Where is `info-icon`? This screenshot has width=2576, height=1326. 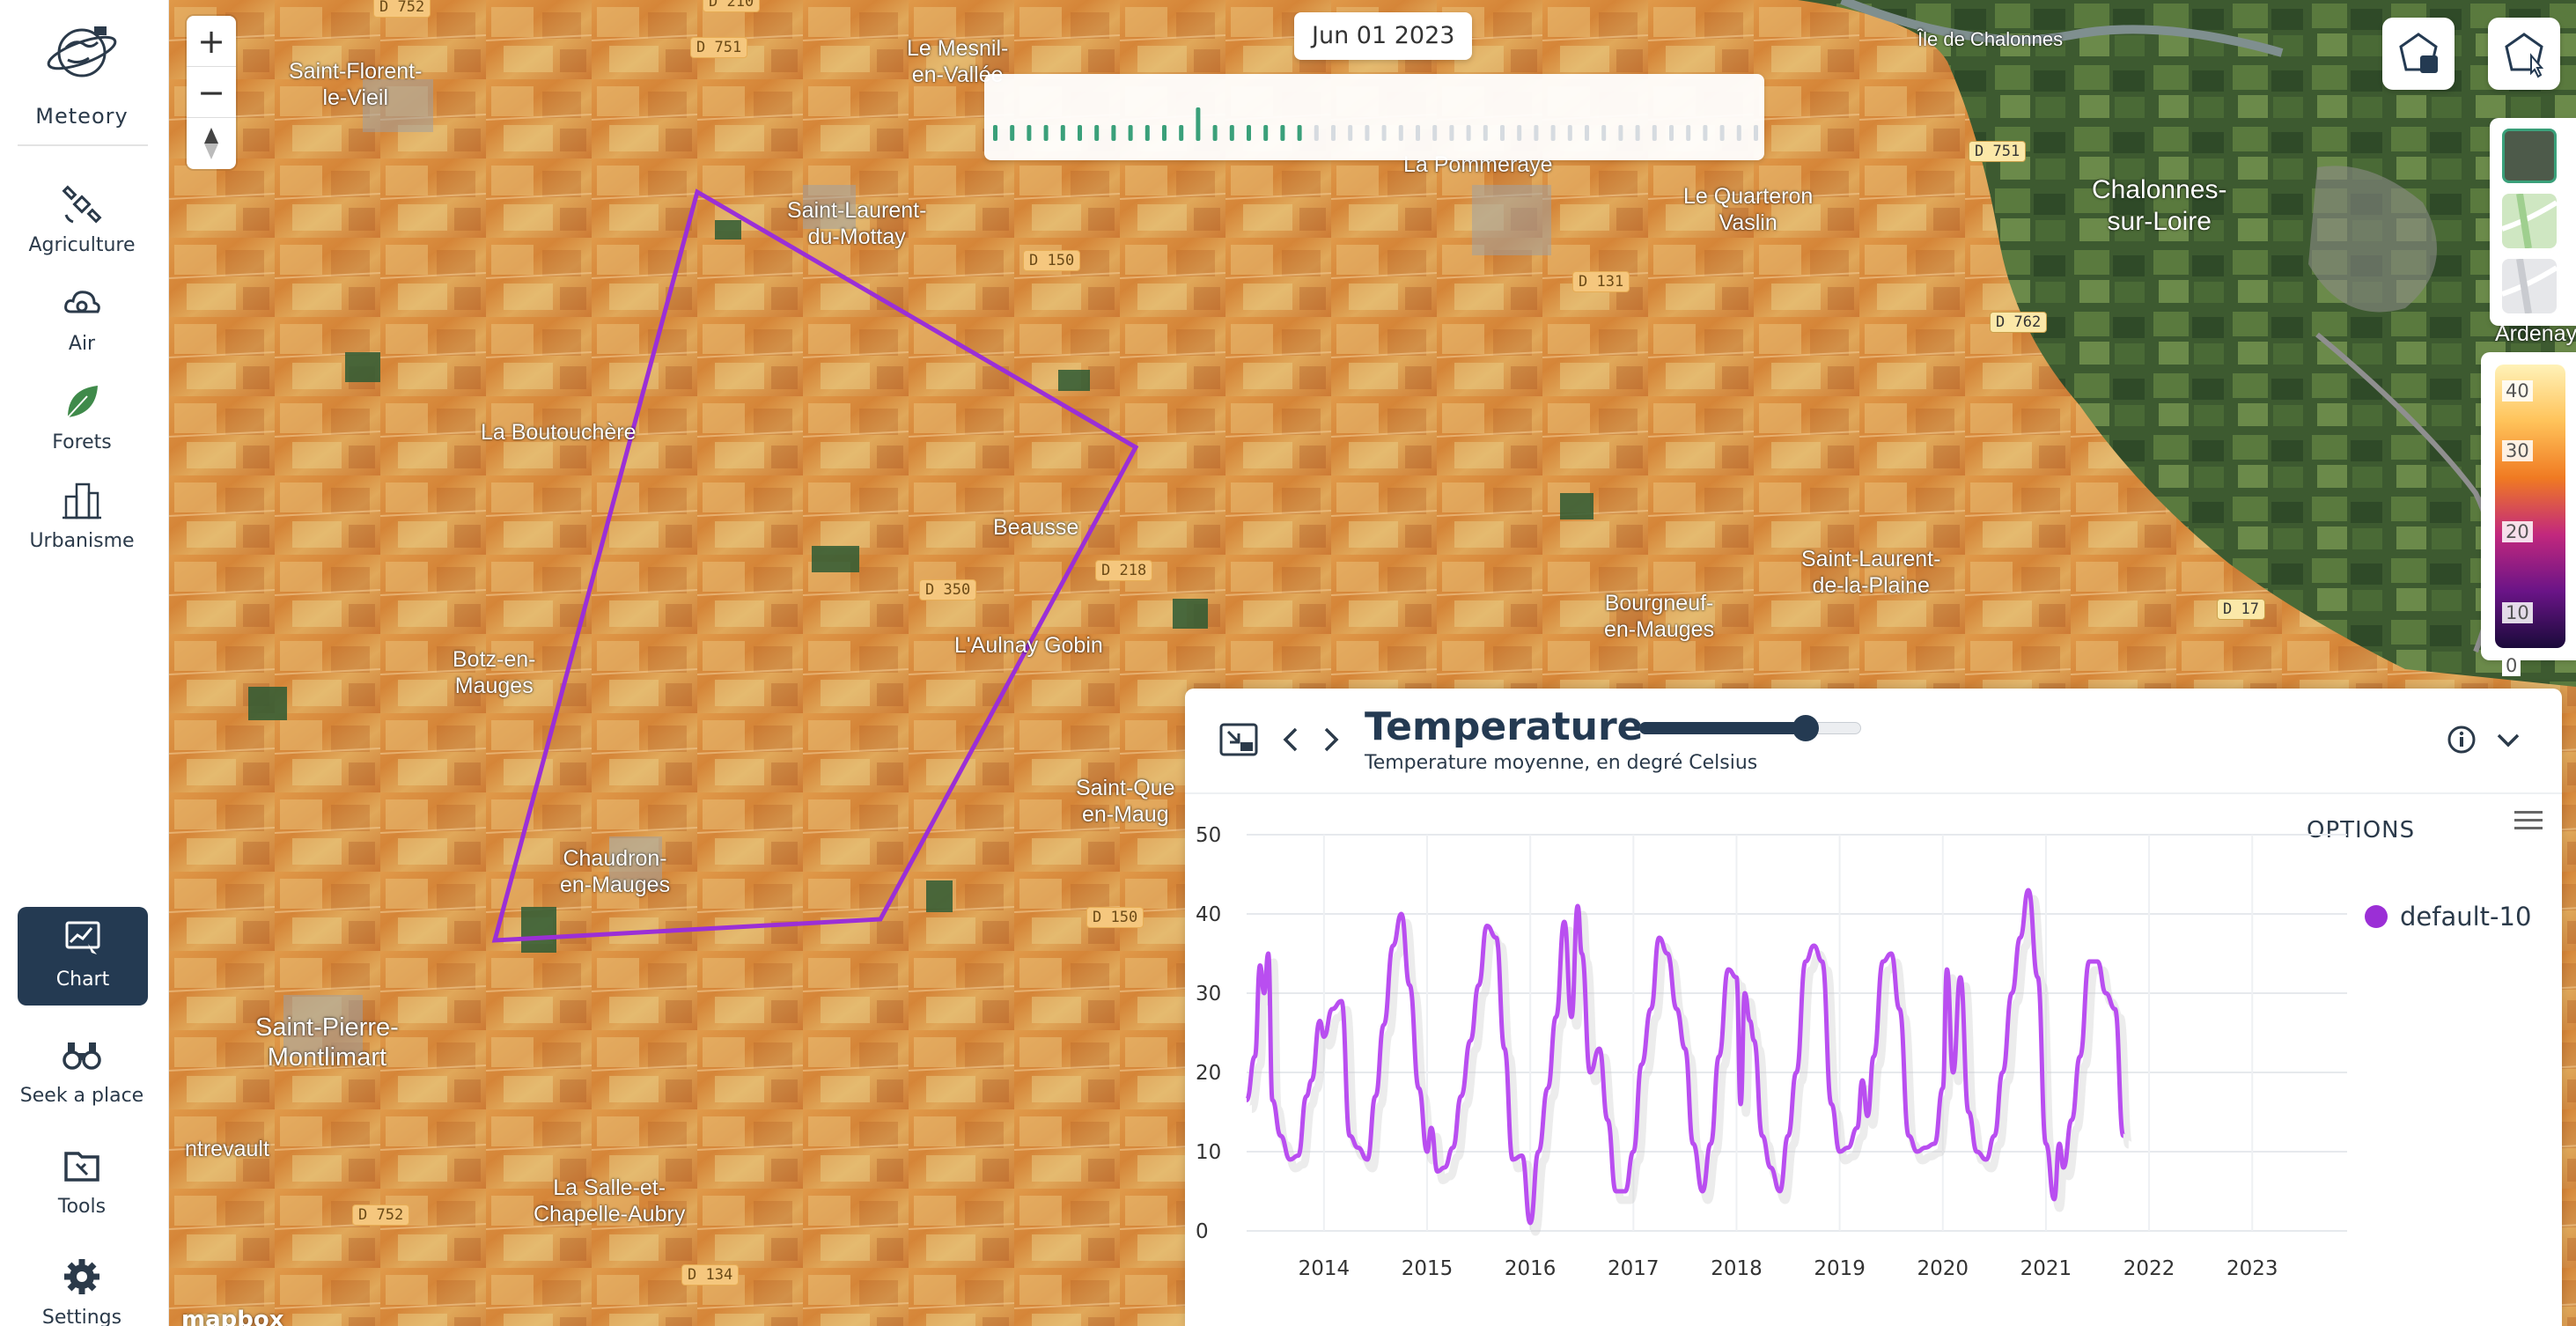
info-icon is located at coordinates (2462, 740).